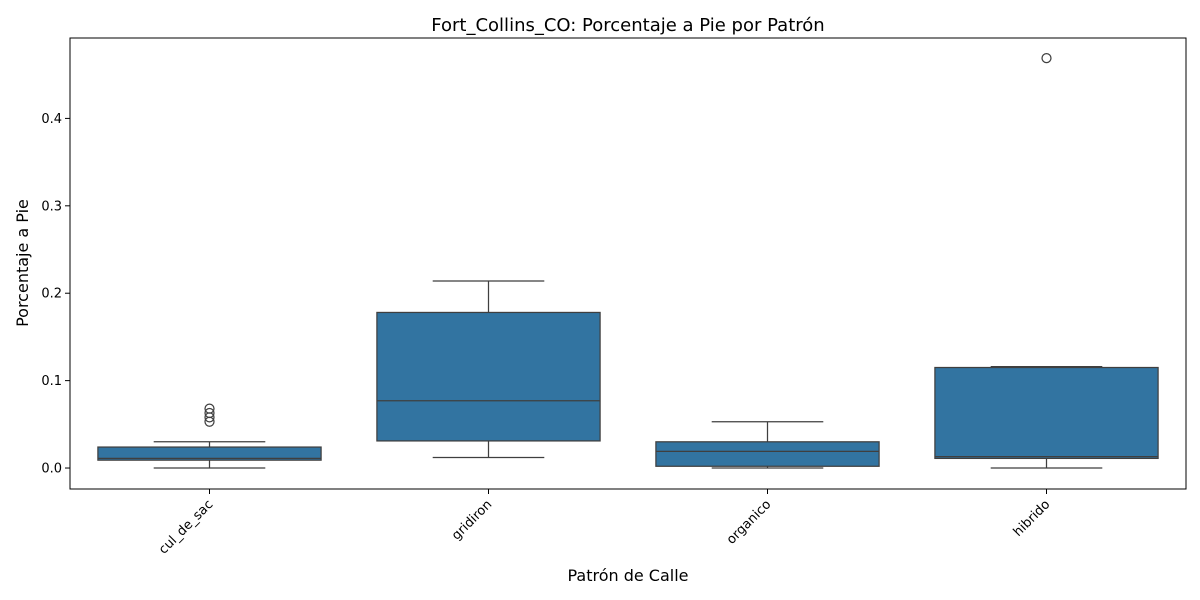 The width and height of the screenshot is (1200, 600). I want to click on box-hibrido, so click(1046, 413).